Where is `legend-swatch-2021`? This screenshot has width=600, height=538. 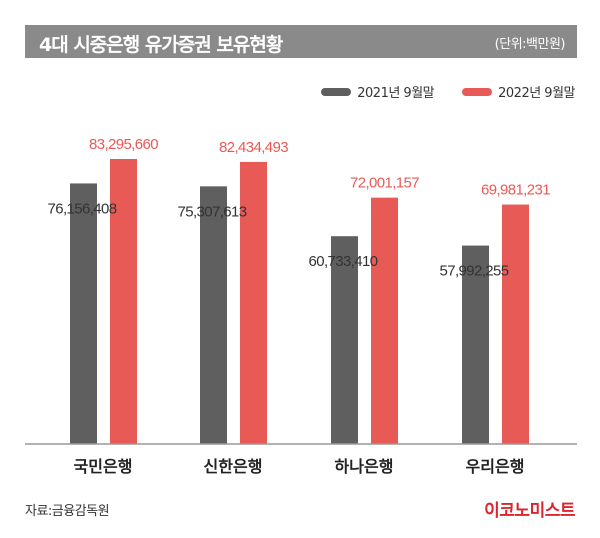
legend-swatch-2021 is located at coordinates (336, 91).